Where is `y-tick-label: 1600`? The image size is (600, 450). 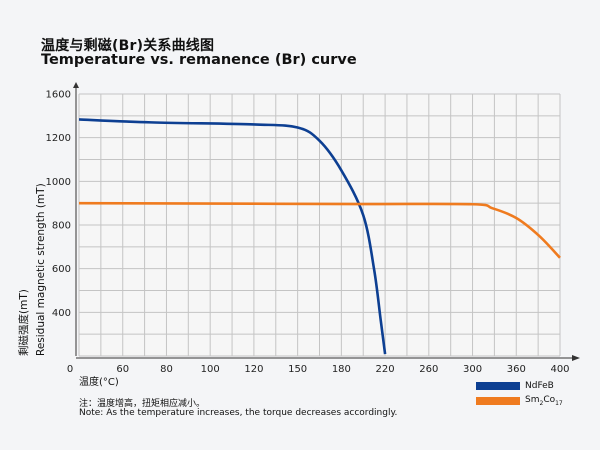
y-tick-label: 1600 is located at coordinates (58, 95).